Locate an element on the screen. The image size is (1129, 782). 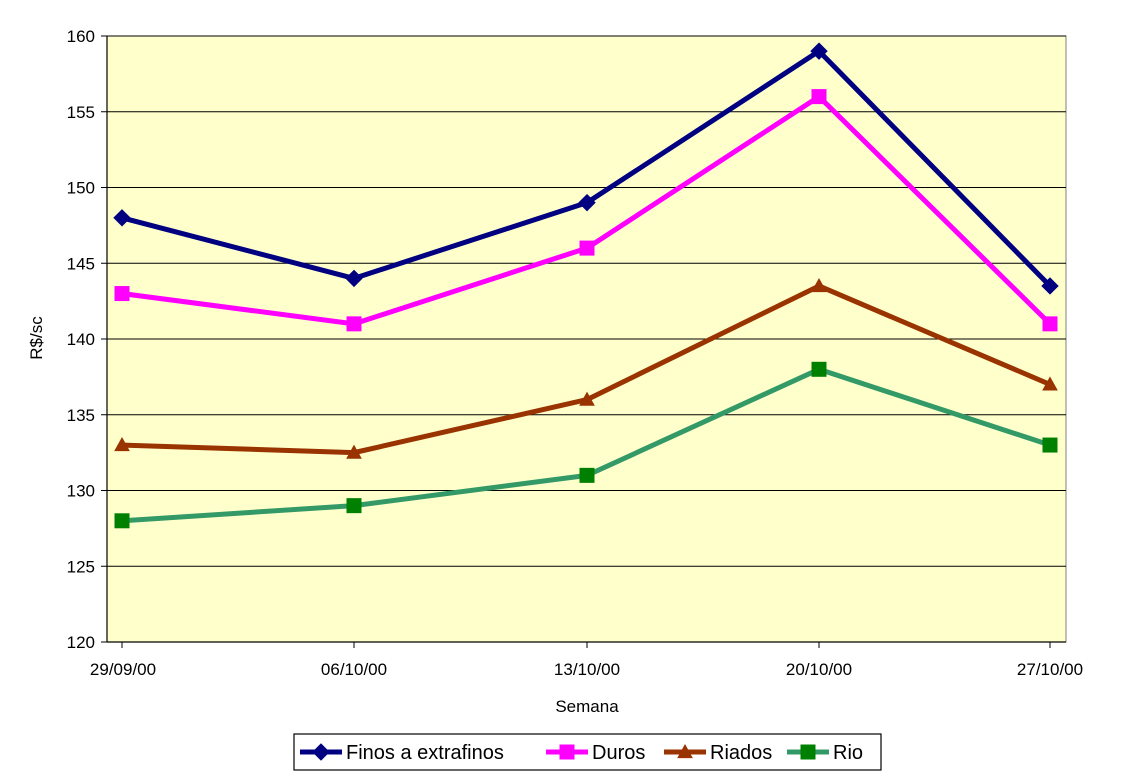
legend-item: Rio is located at coordinates (825, 753).